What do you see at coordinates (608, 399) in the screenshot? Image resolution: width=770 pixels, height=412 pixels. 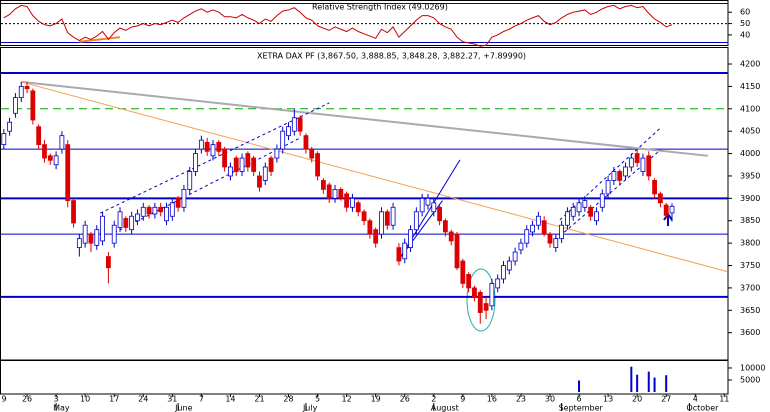 I see `x-tick-label: 13` at bounding box center [608, 399].